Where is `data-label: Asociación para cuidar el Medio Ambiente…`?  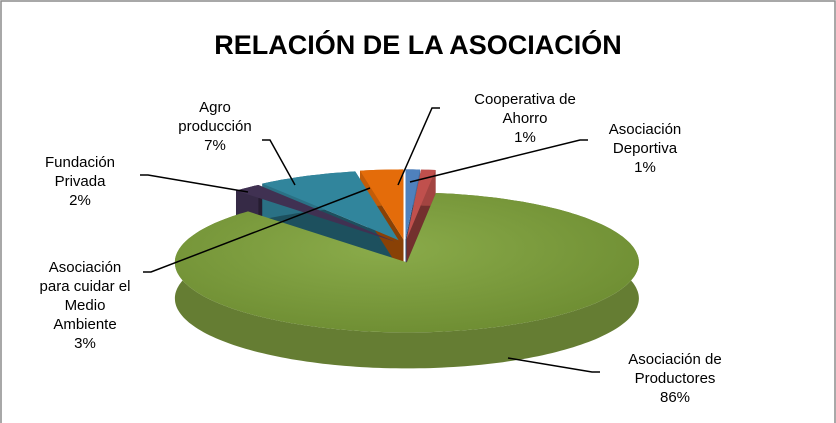
data-label: Asociación para cuidar el Medio Ambiente… is located at coordinates (85, 305).